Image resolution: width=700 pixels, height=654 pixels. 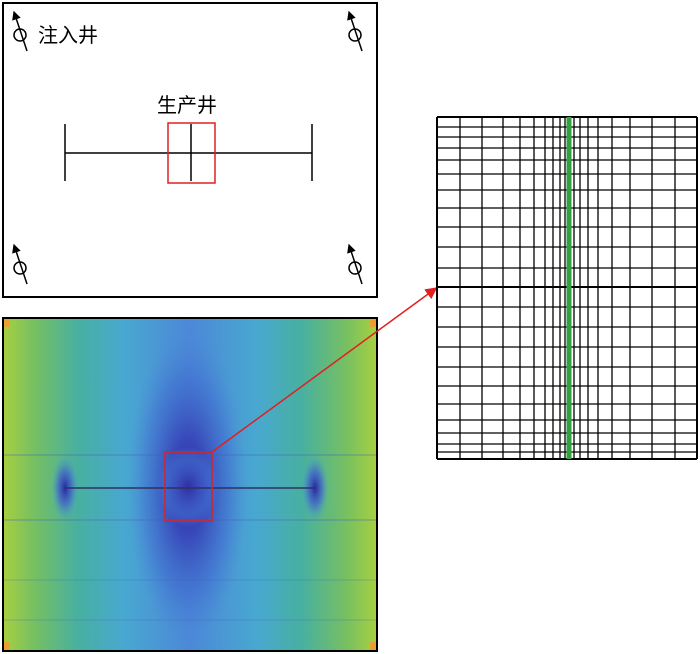 I want to click on injection-well-label: 注入井, so click(x=68, y=35).